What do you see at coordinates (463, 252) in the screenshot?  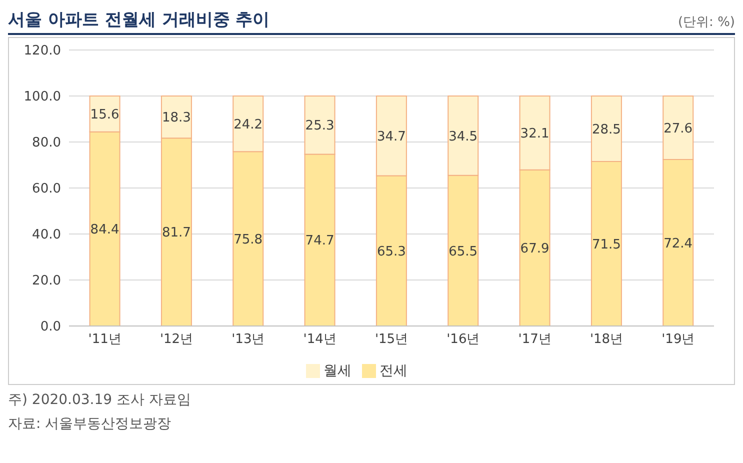 I see `data-label: 65.5` at bounding box center [463, 252].